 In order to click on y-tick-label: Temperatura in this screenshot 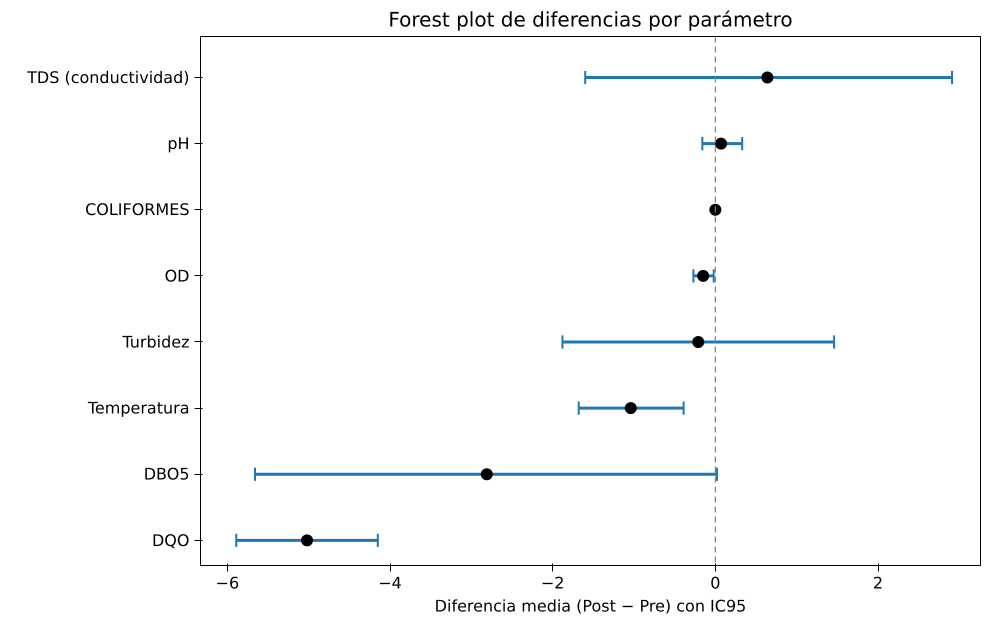, I will do `click(138, 408)`.